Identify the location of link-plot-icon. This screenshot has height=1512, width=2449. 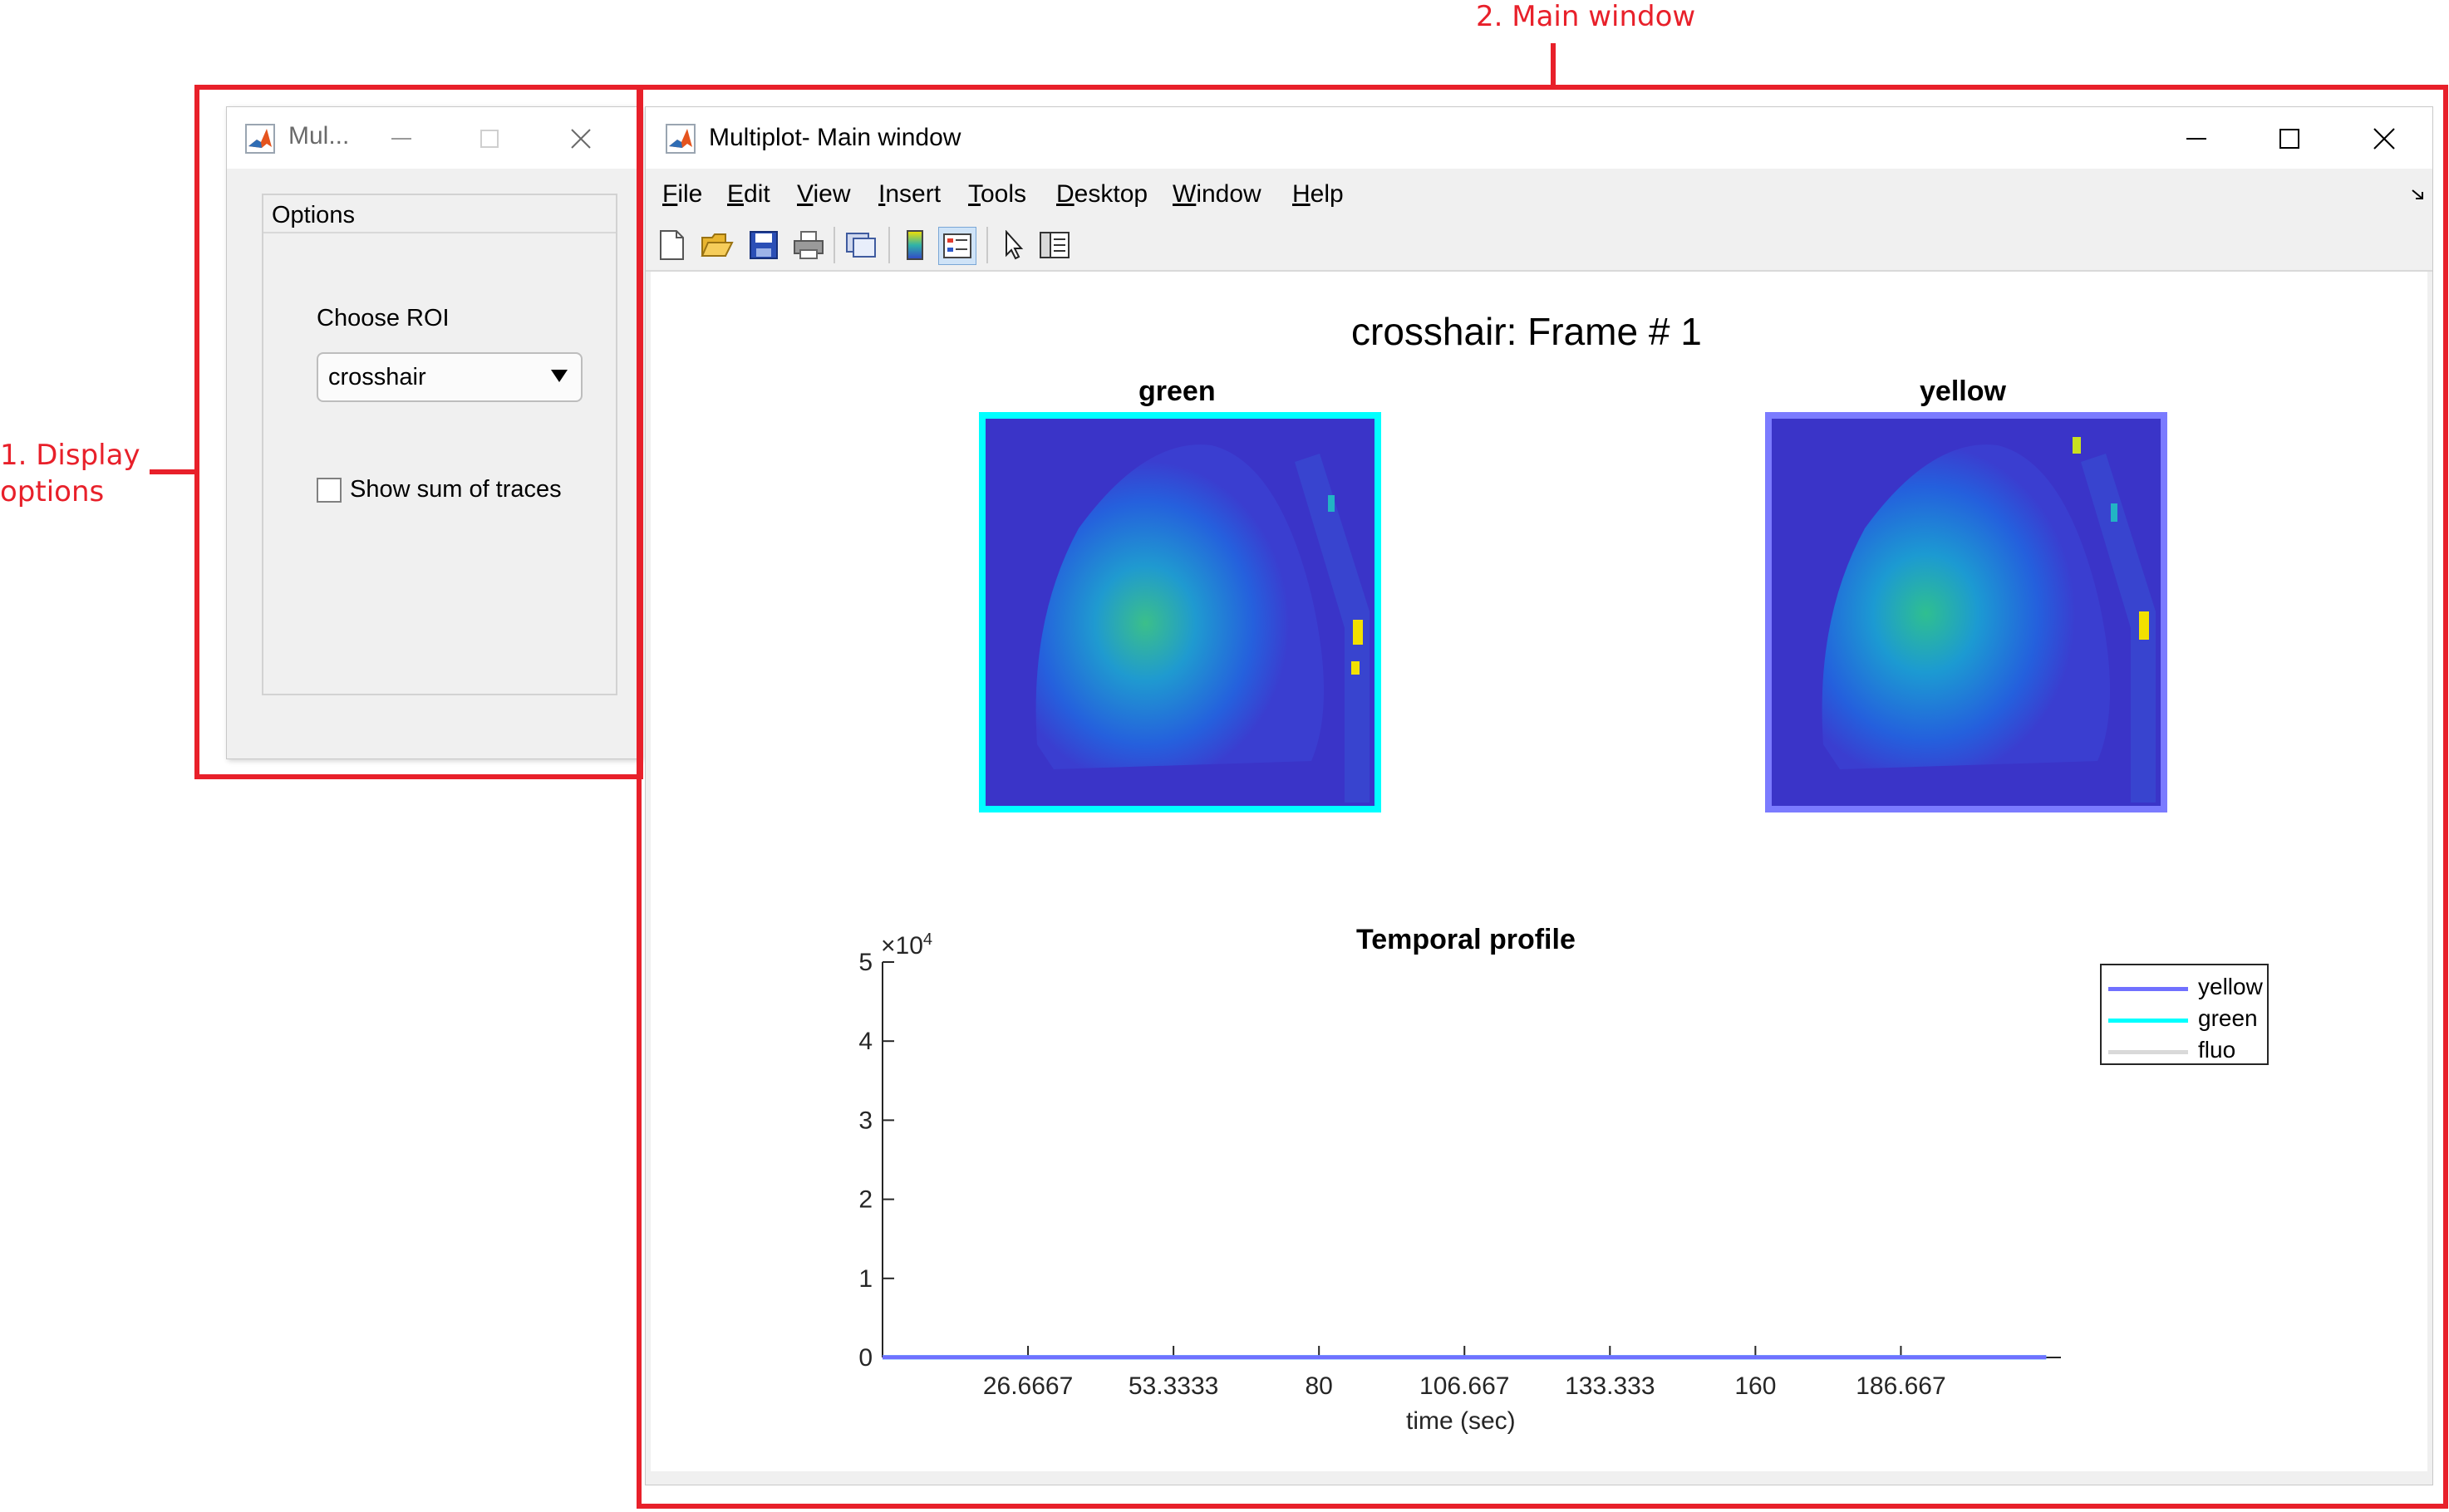
(861, 245).